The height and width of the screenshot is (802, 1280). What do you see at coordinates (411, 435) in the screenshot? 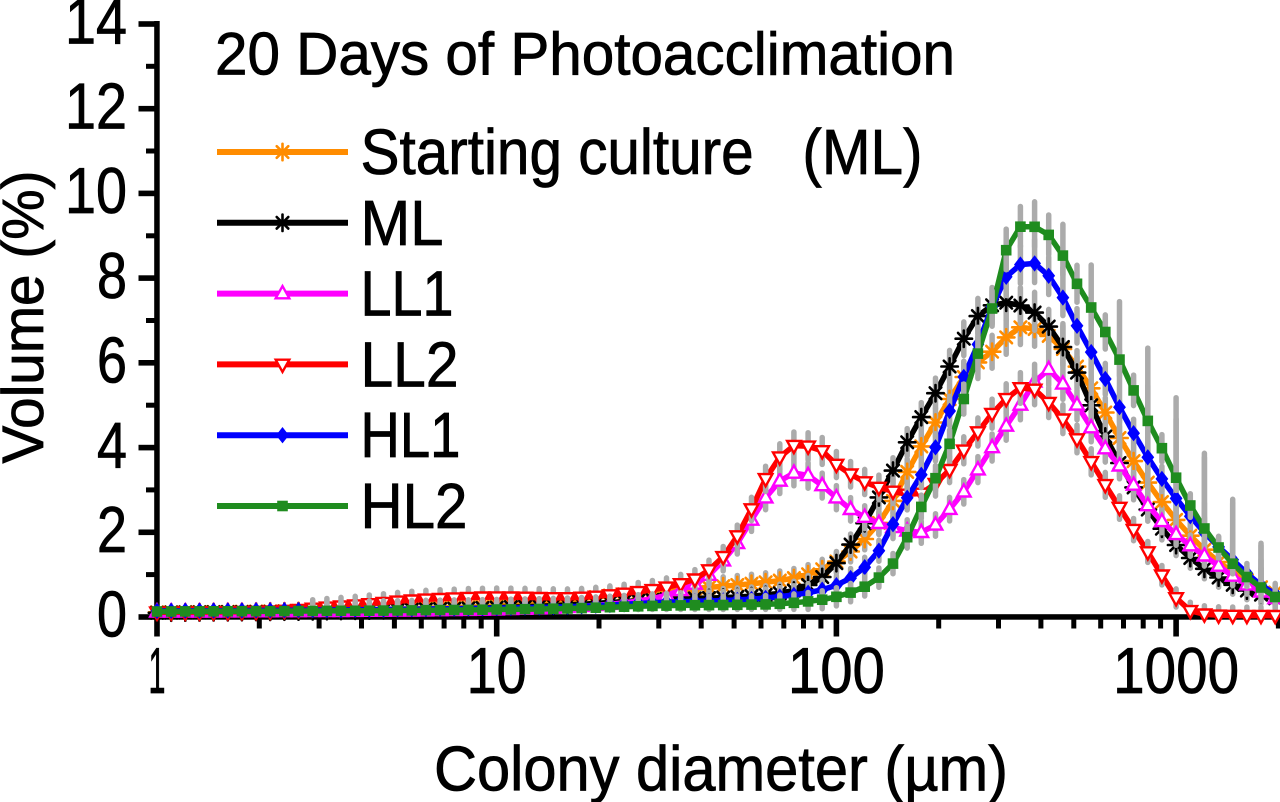
I see `svg-text: HL1` at bounding box center [411, 435].